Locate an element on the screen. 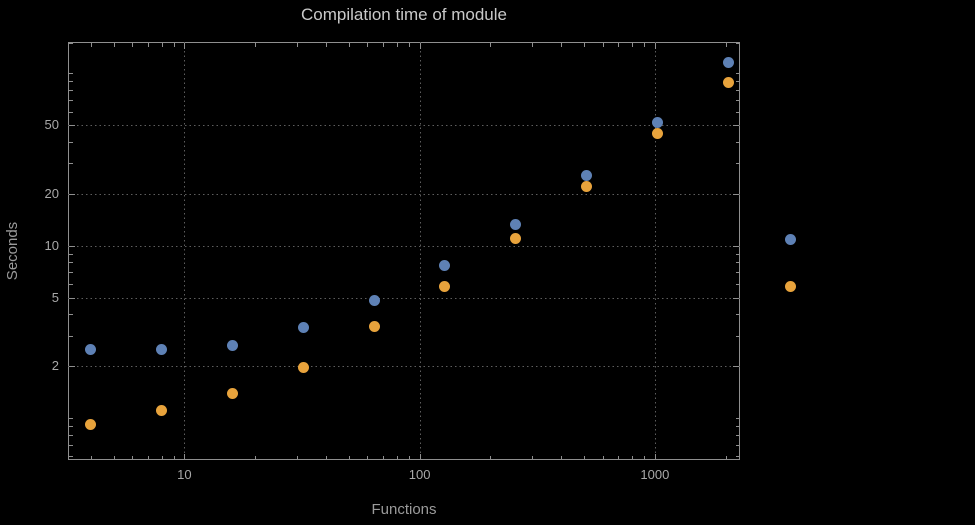 This screenshot has width=975, height=525. x-axis-label: Functions is located at coordinates (404, 509).